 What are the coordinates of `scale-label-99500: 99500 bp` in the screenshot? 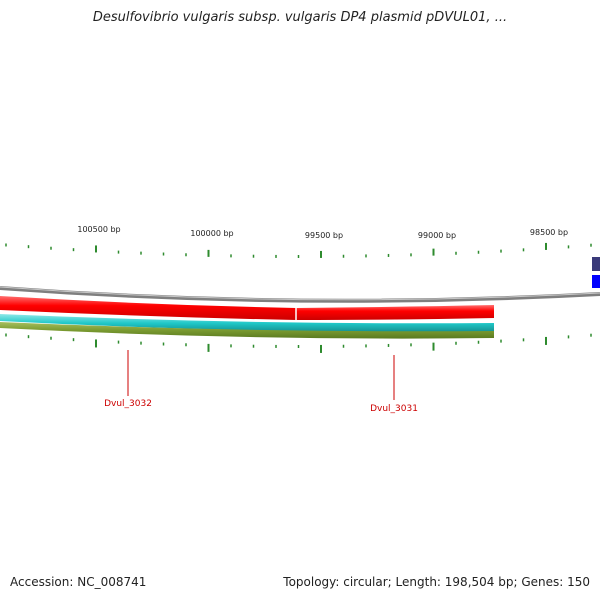 It's located at (324, 235).